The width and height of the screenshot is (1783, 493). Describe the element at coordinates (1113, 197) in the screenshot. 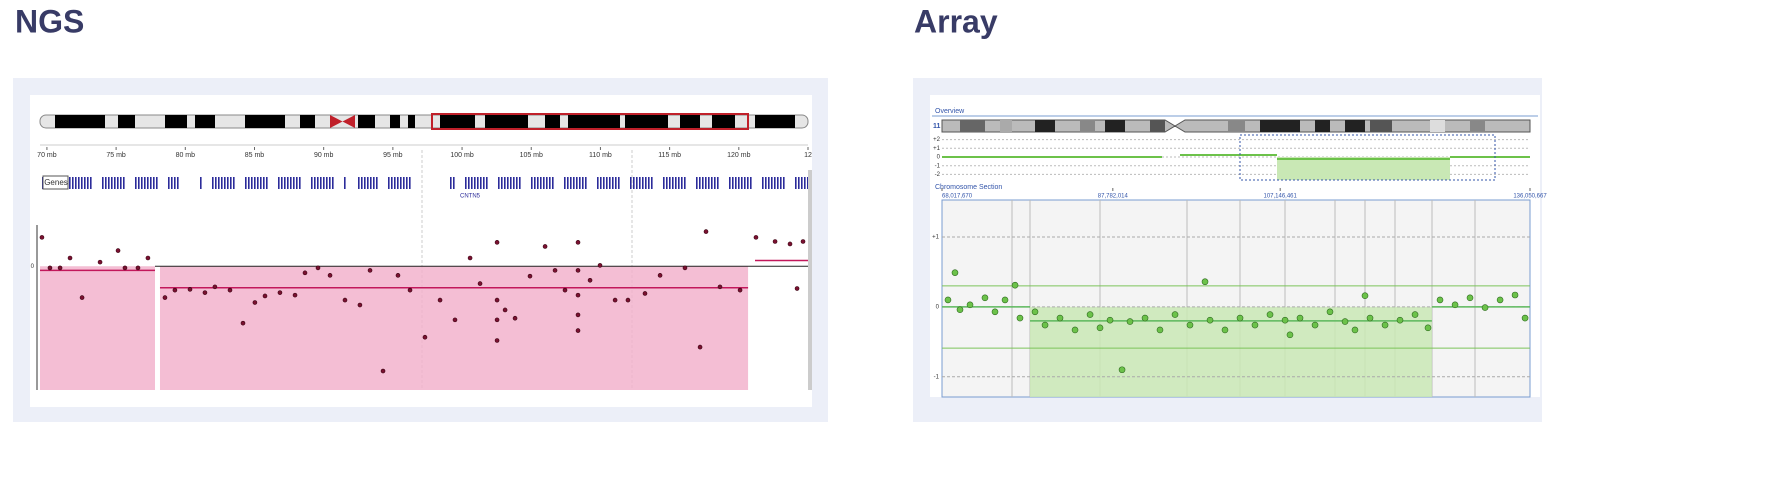

I see `x-tick-label: 87,782,014` at that location.